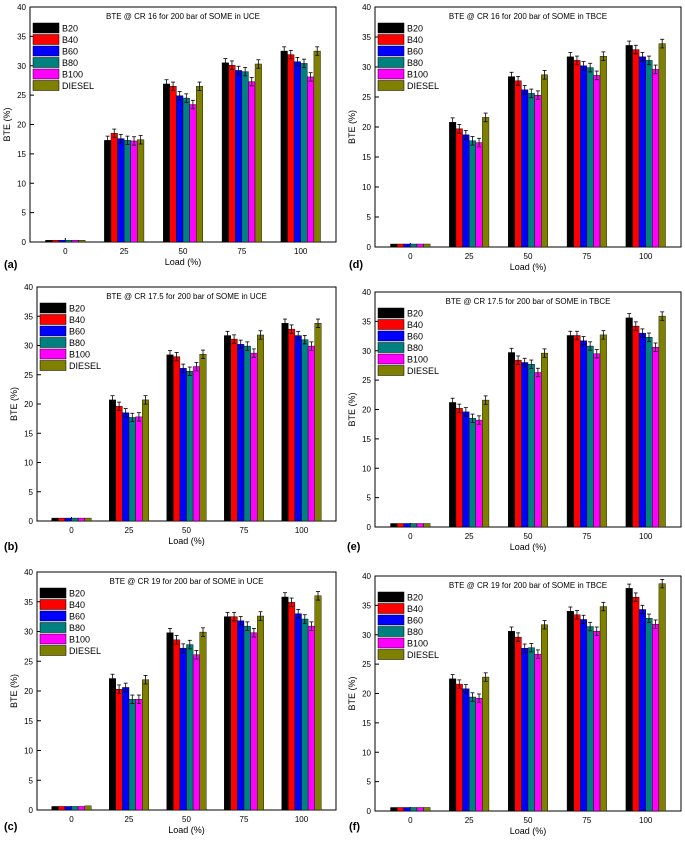 Image resolution: width=685 pixels, height=846 pixels. What do you see at coordinates (354, 547) in the screenshot?
I see `panel-label: (e)` at bounding box center [354, 547].